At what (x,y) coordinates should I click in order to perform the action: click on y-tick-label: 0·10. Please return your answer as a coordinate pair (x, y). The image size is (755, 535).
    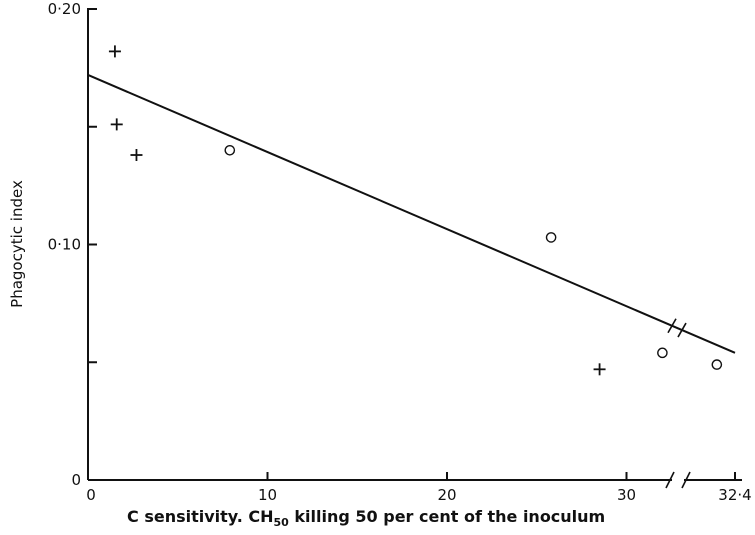
    Looking at the image, I should click on (64, 245).